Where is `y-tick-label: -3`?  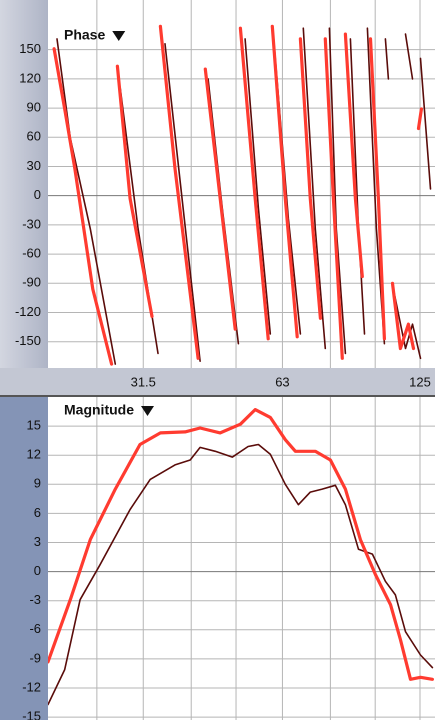 y-tick-label: -3 is located at coordinates (35, 599).